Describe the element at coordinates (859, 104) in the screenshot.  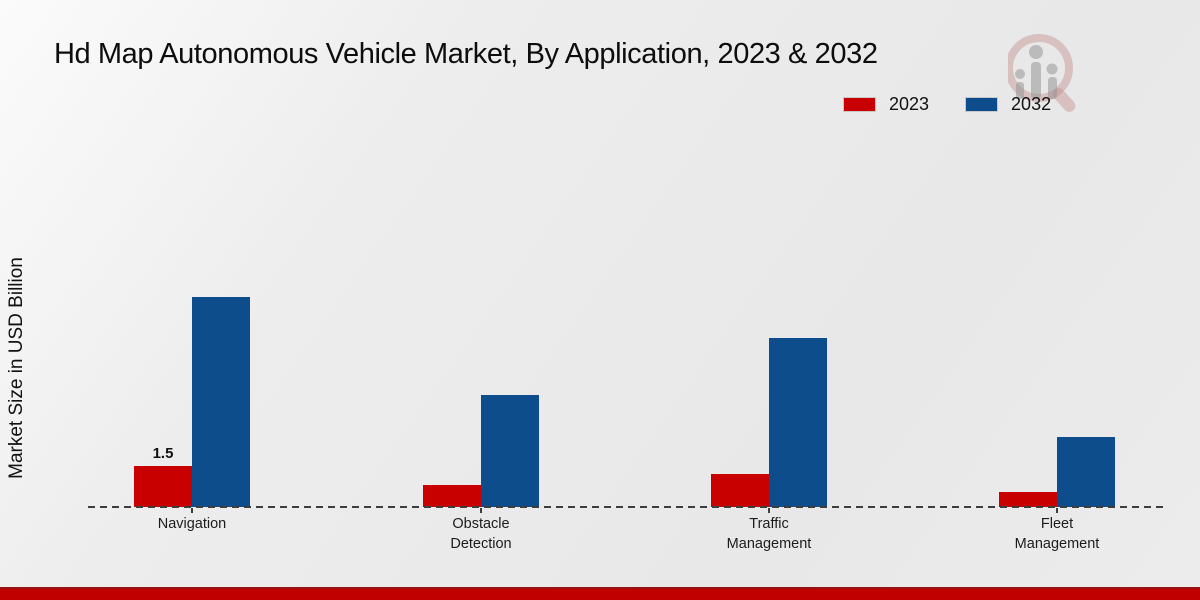
I see `legend-swatch-2023-icon` at that location.